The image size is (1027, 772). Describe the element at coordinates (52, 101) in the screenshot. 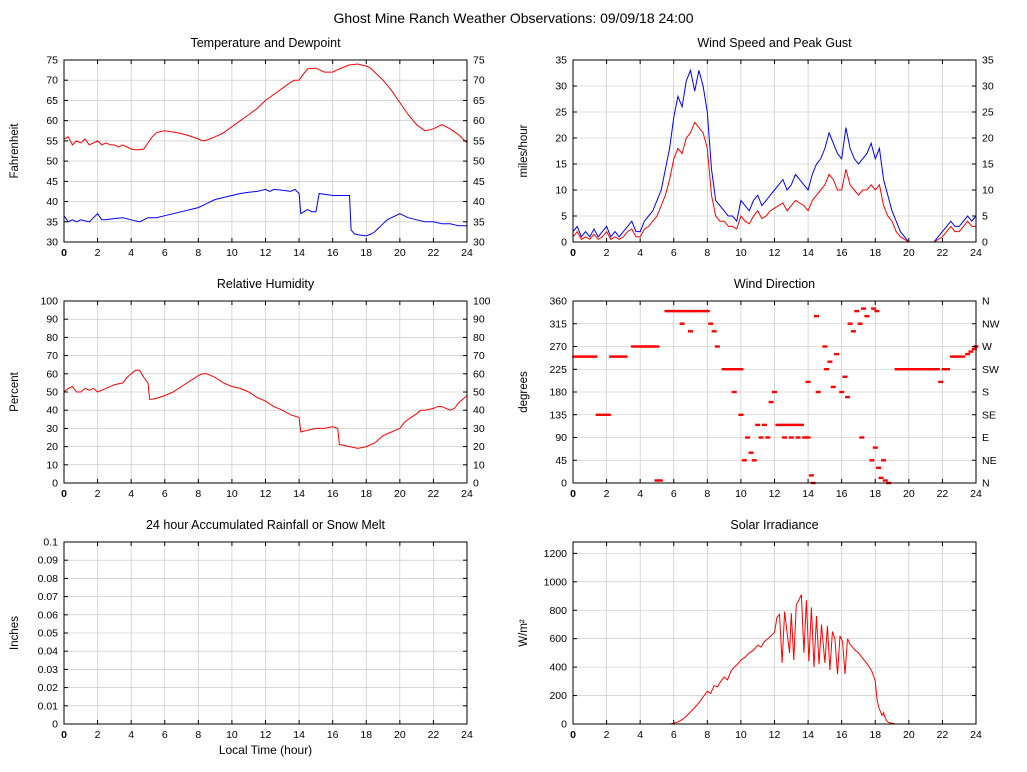

I see `svg-text: 65` at that location.